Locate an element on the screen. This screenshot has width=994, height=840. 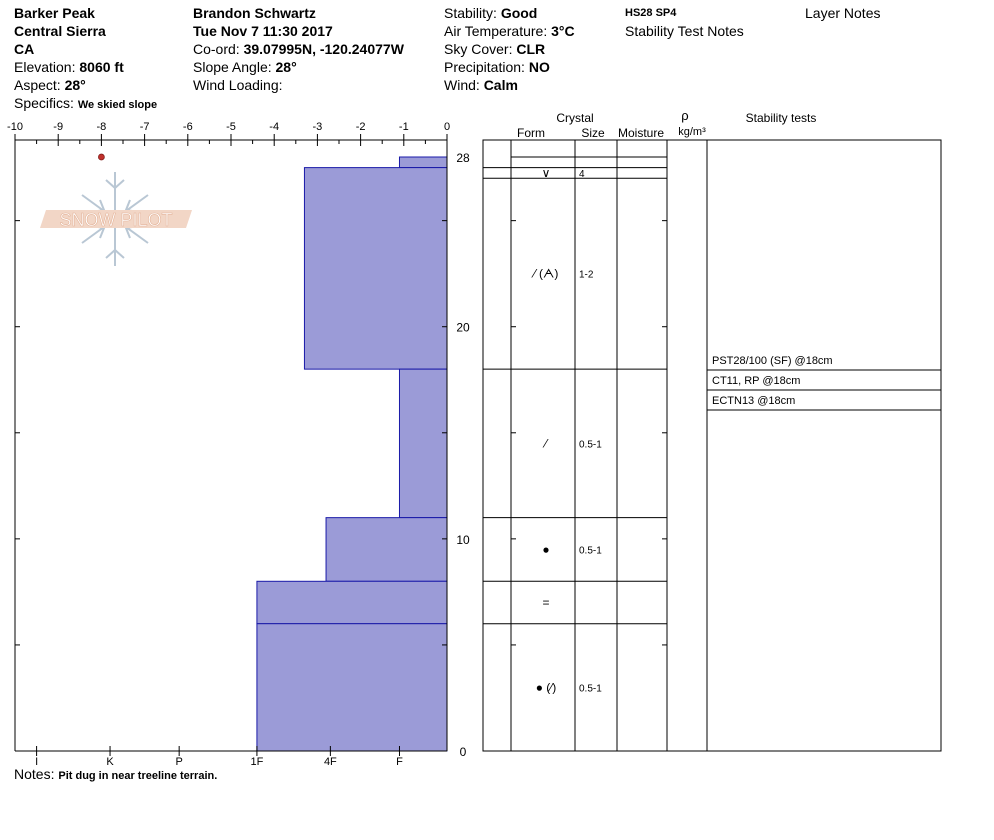
specifics-value: We skied slope is located at coordinates (117, 105).